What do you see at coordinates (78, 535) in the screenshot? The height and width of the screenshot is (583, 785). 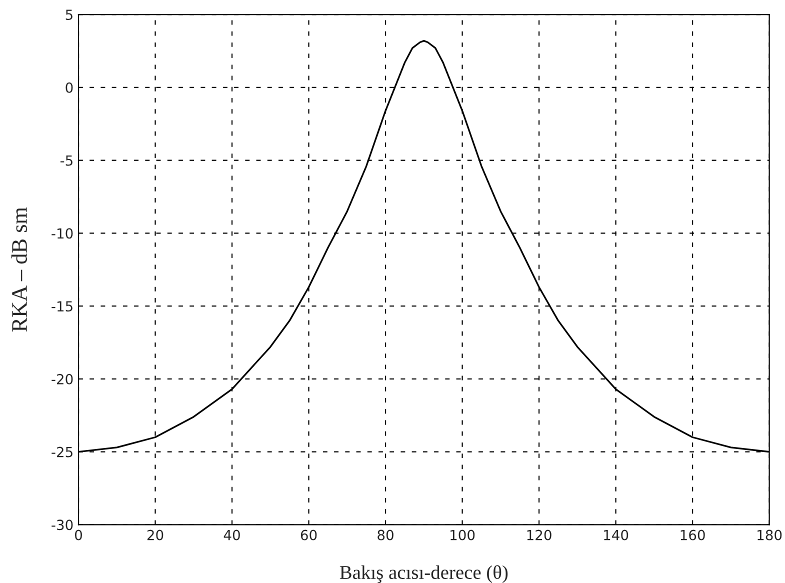 I see `x-tick-label: 0` at bounding box center [78, 535].